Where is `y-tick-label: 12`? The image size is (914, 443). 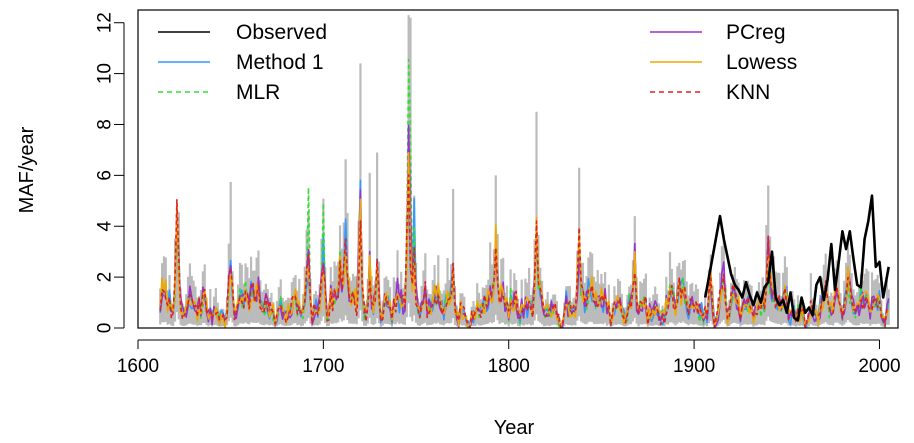
y-tick-label: 12 is located at coordinates (105, 22).